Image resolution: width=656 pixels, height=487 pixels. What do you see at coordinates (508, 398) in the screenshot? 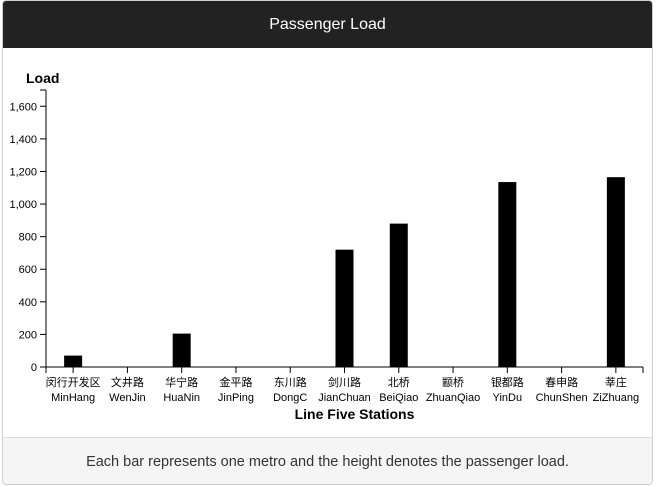
I see `x-tick-label-en: YinDu` at bounding box center [508, 398].